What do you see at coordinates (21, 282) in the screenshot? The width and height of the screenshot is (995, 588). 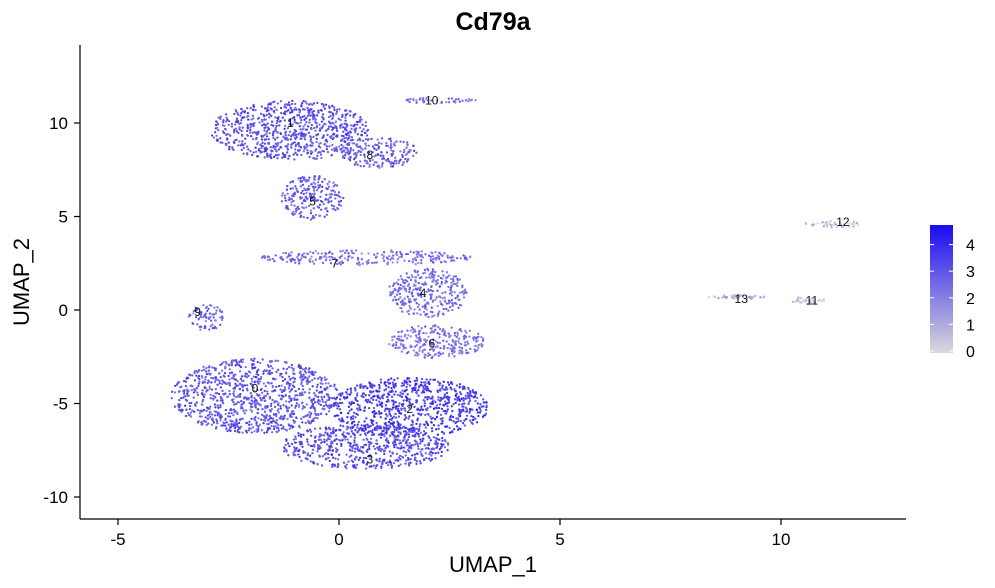 I see `y-axis-label: UMAP_2` at bounding box center [21, 282].